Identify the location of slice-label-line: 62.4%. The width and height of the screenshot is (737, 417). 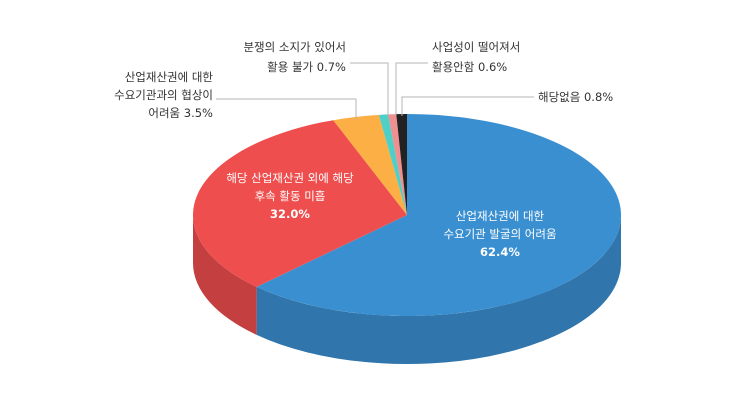
(500, 252).